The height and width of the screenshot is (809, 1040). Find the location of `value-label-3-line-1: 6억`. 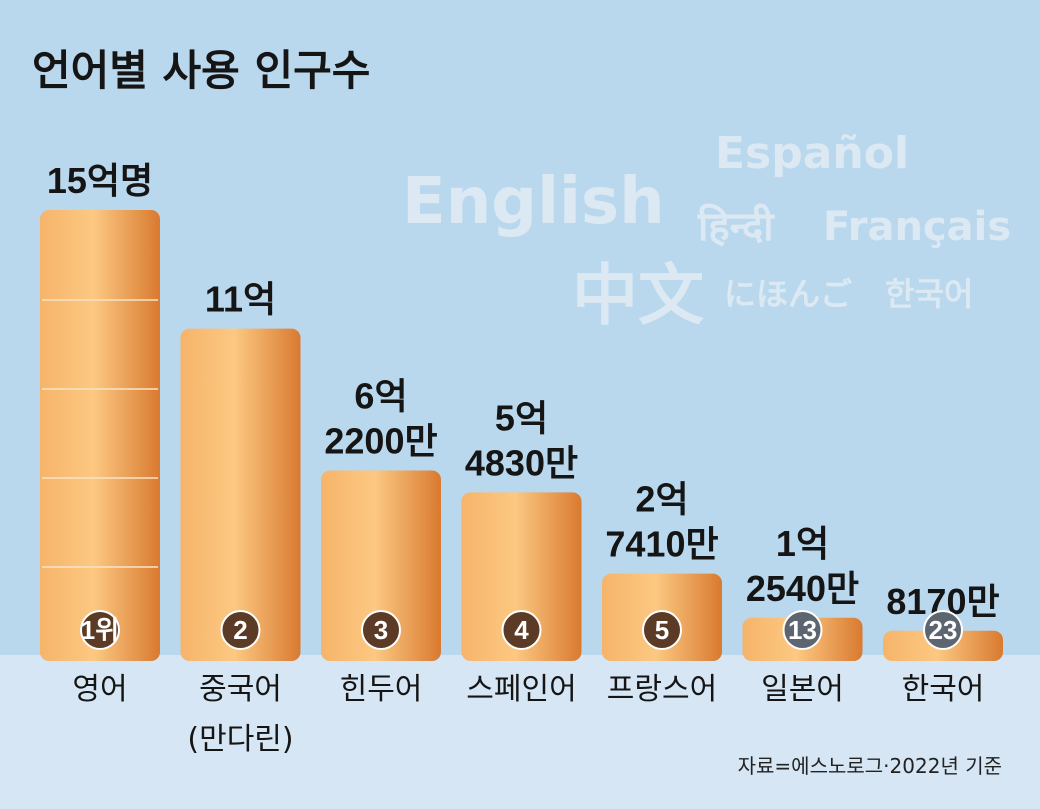

value-label-3-line-1: 6억 is located at coordinates (380, 395).